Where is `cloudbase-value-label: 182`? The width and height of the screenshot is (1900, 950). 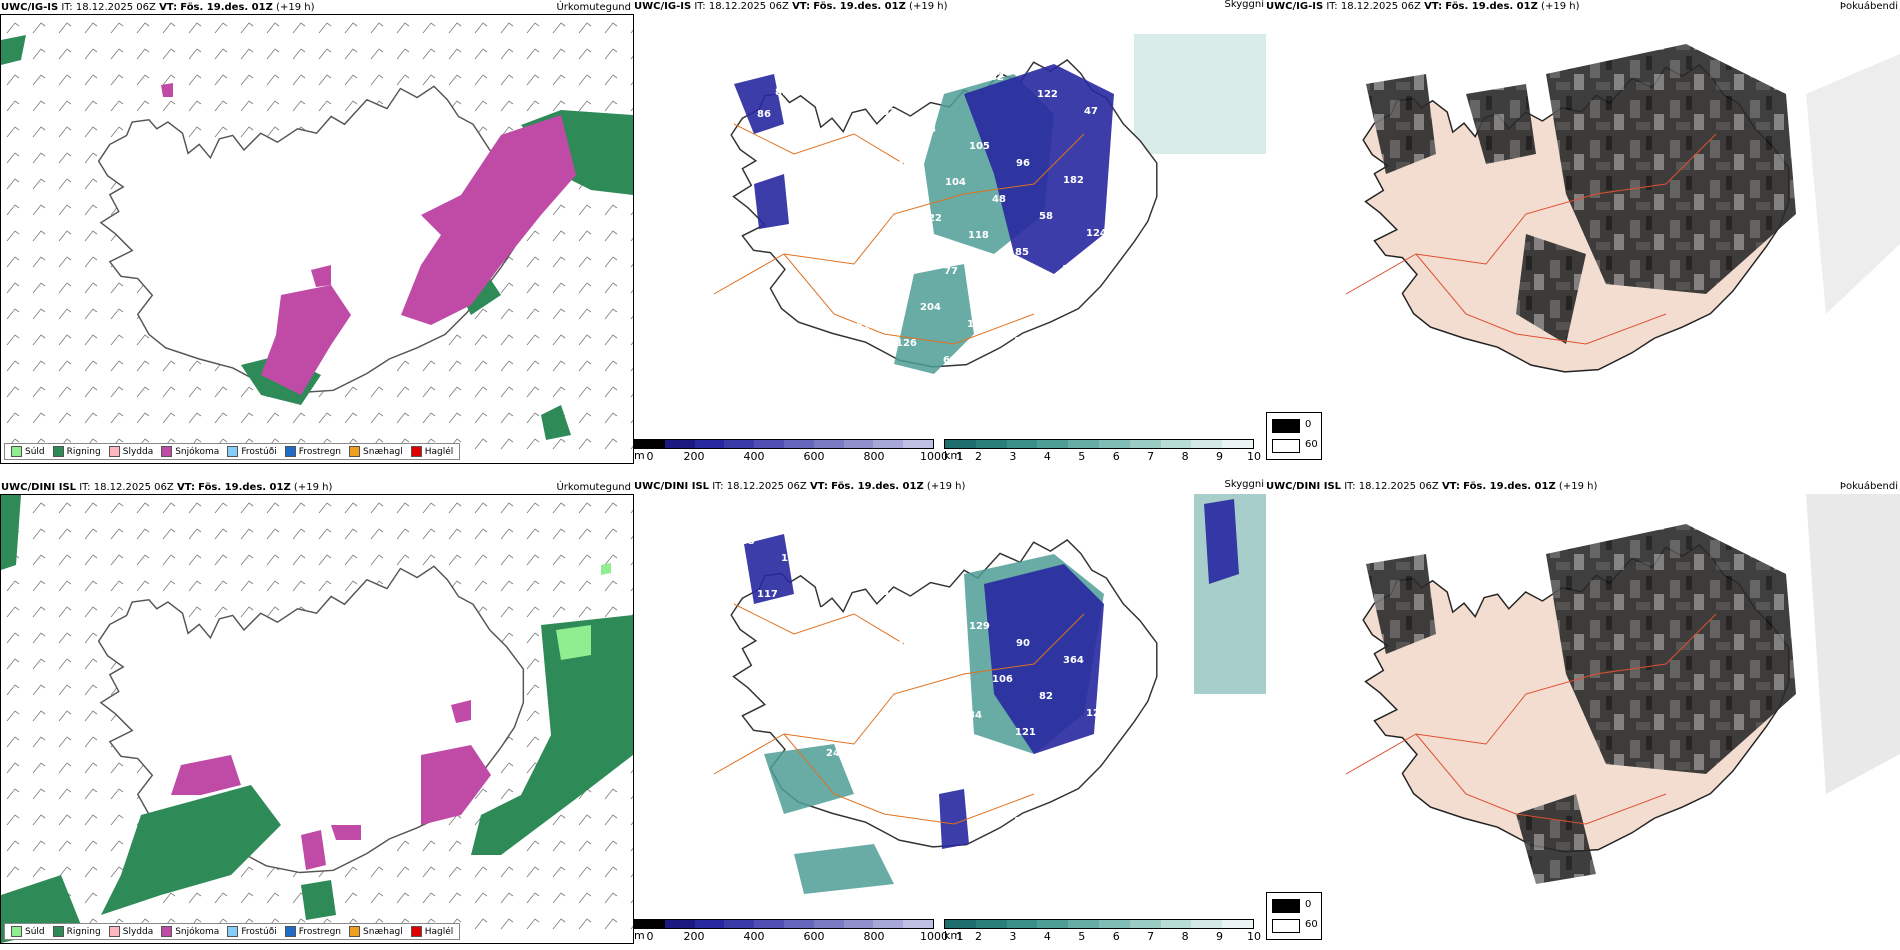 cloudbase-value-label: 182 is located at coordinates (1073, 180).